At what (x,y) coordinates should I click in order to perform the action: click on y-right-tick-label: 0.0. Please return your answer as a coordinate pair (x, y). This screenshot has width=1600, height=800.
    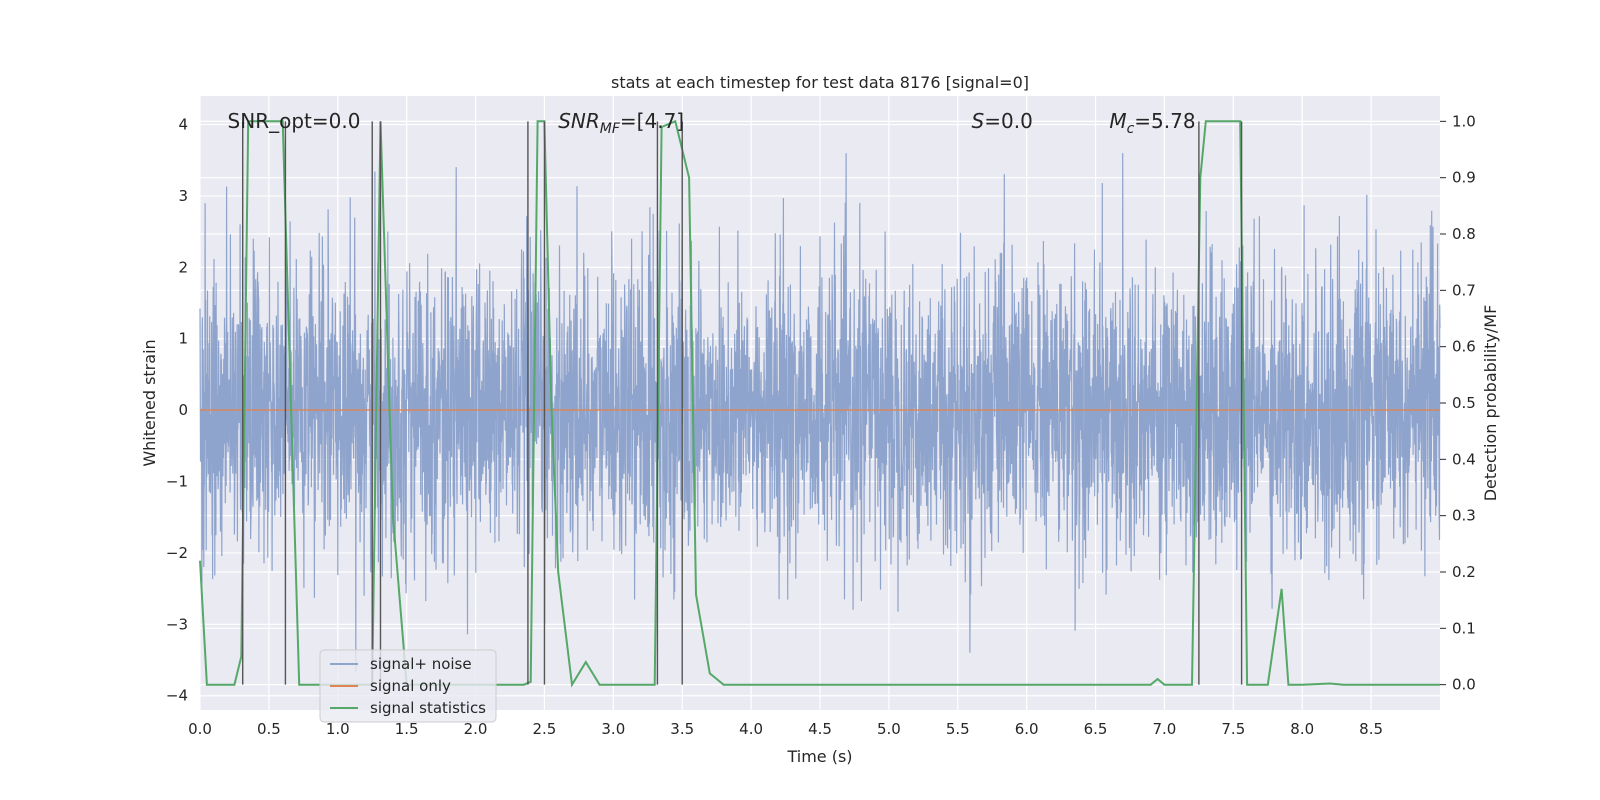
    Looking at the image, I should click on (1464, 685).